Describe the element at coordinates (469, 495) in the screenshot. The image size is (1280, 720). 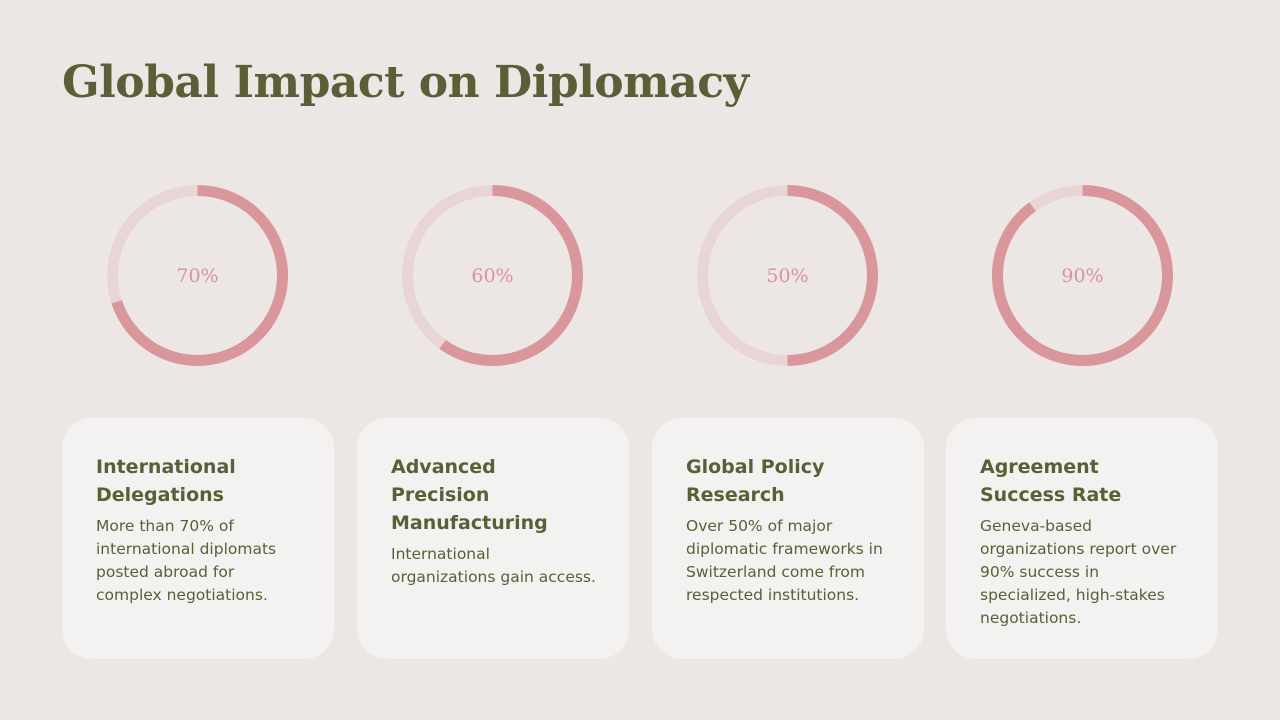
I see `card-title: Advanced Precision Manufacturing` at that location.